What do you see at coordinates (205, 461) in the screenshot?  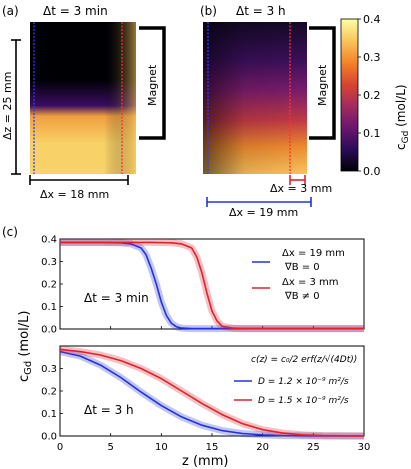 I see `x-axis-label: z (mm)` at bounding box center [205, 461].